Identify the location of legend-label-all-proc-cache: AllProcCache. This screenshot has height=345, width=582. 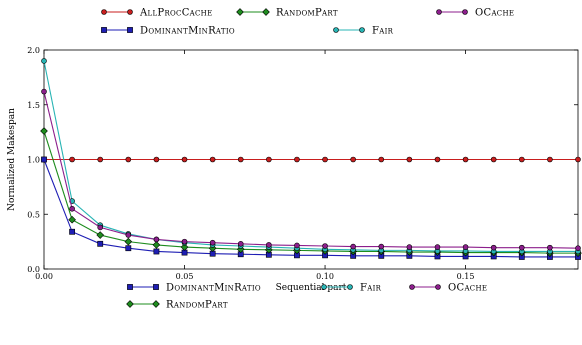
(176, 13).